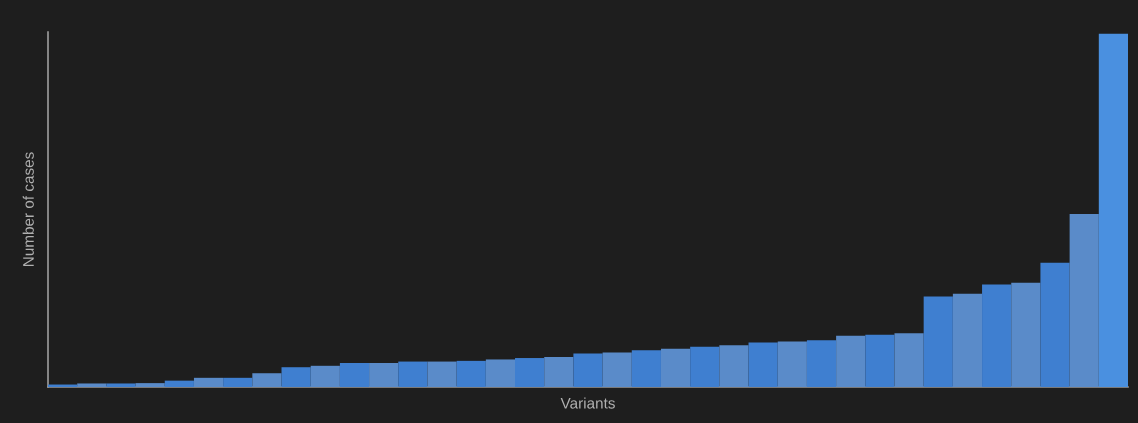 This screenshot has width=1138, height=423. Describe the element at coordinates (587, 403) in the screenshot. I see `x-axis-title: Variants` at that location.